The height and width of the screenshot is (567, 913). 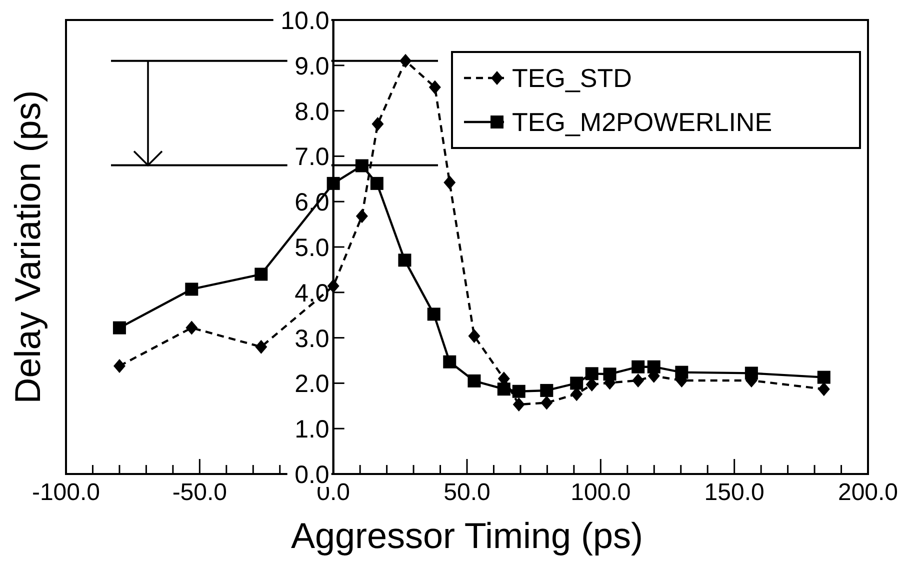 What do you see at coordinates (312, 157) in the screenshot?
I see `y-tick-label: 7.0` at bounding box center [312, 157].